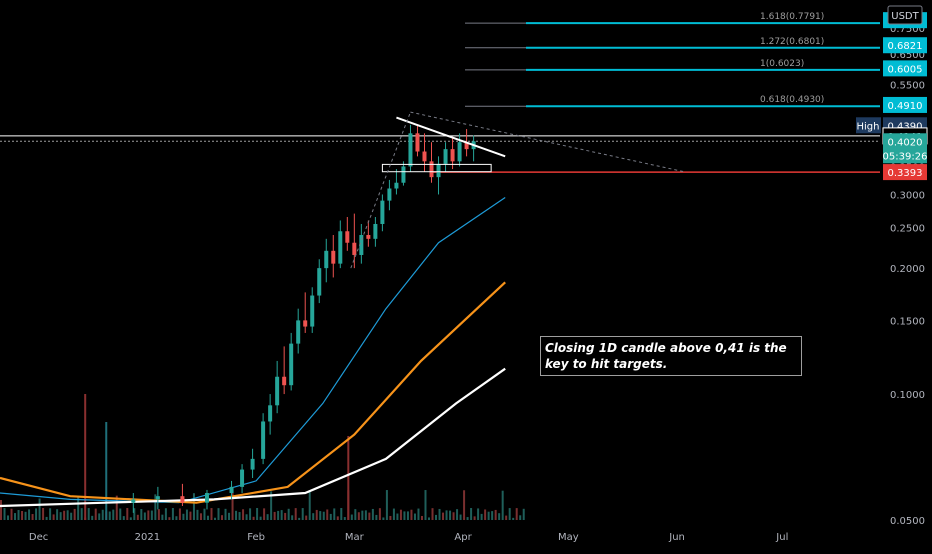  I want to click on high-tag-box, so click(868, 125).